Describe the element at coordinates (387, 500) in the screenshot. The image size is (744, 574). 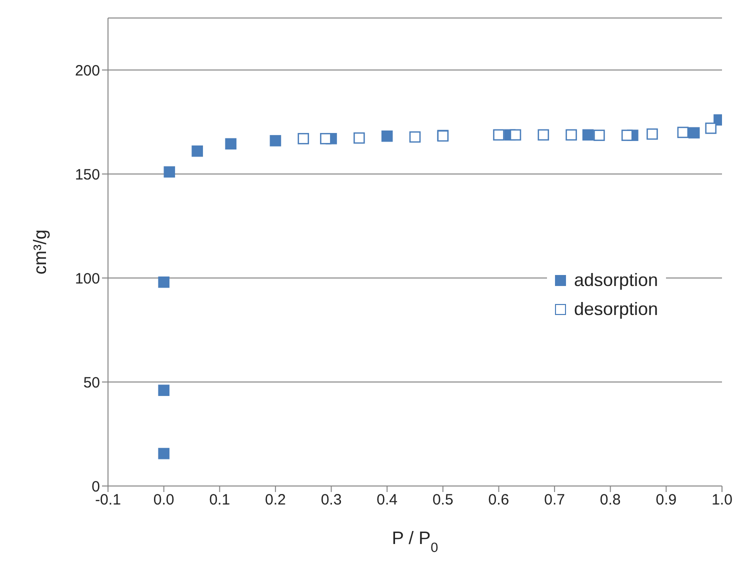
I see `x-tick-label: 0.4` at that location.